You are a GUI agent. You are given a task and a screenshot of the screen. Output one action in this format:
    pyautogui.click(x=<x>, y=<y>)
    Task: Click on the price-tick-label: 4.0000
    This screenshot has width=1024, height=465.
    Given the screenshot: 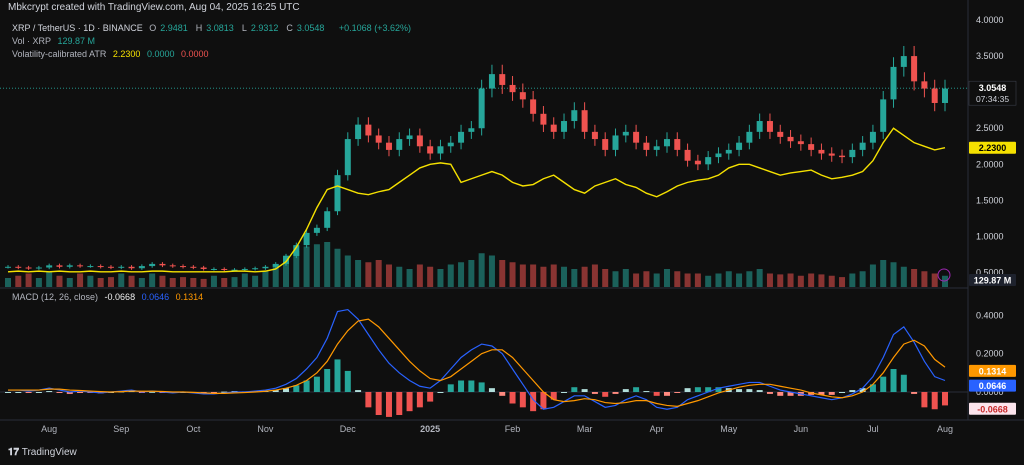 What is the action you would take?
    pyautogui.click(x=990, y=20)
    